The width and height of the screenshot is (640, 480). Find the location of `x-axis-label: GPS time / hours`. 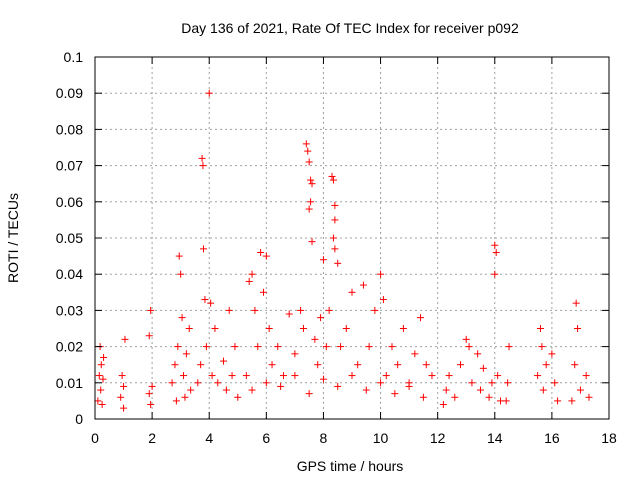

x-axis-label: GPS time / hours is located at coordinates (350, 466).